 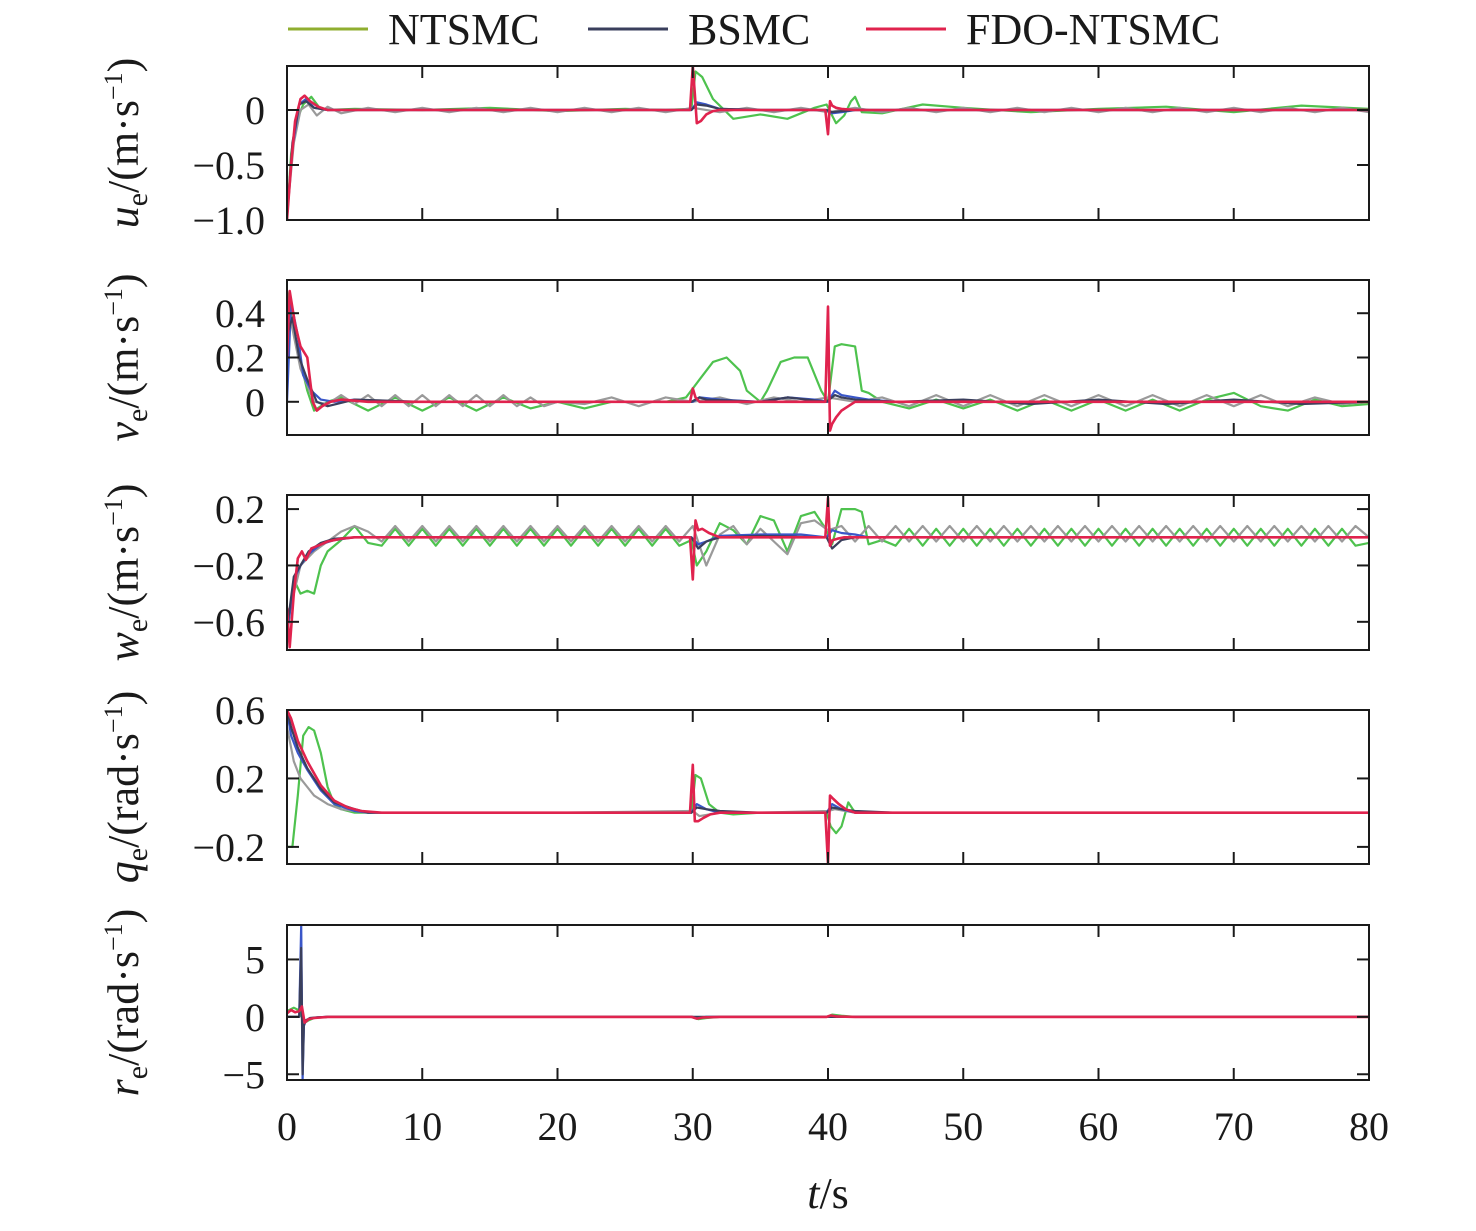 I want to click on y-axis-label-var: u, so click(x=123, y=217).